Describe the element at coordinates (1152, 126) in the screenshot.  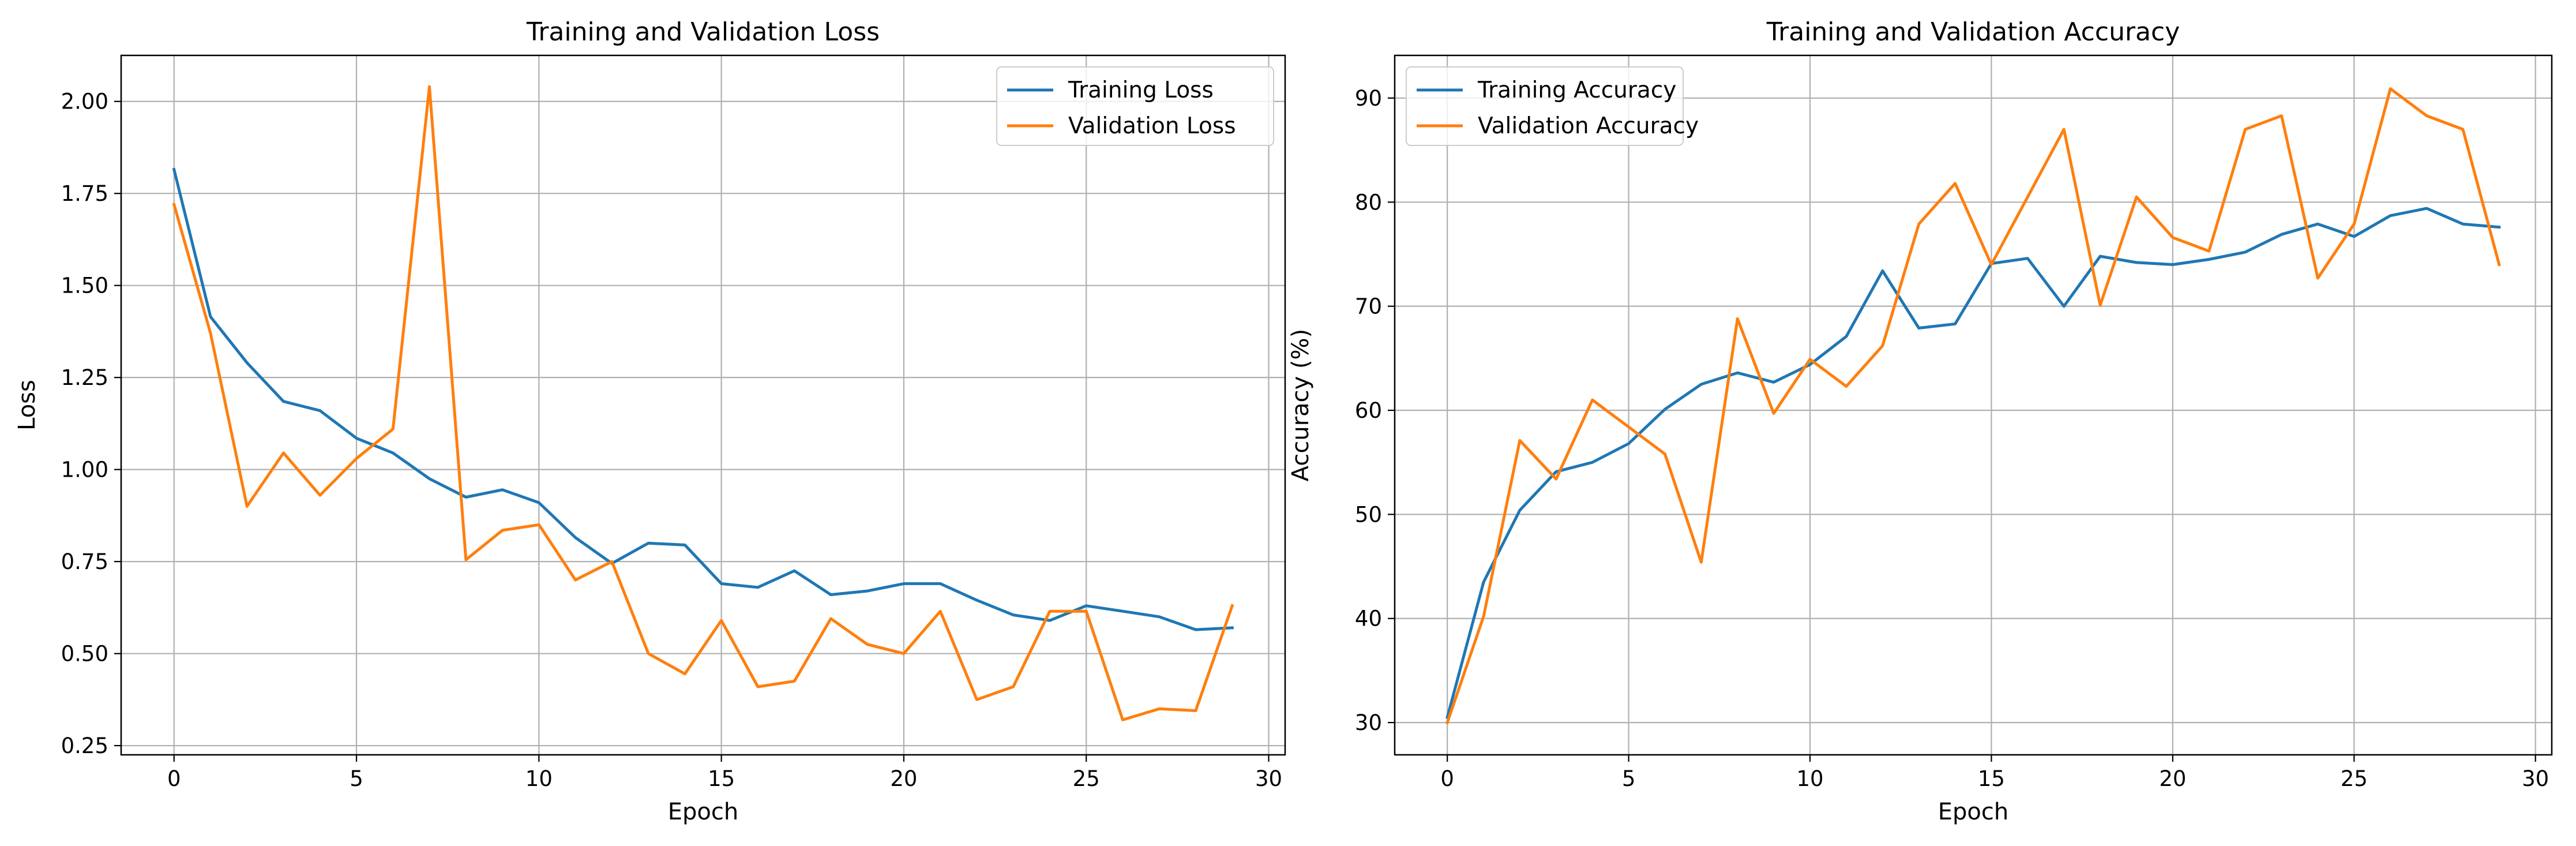
I see `legend-label-2: Validation Loss` at that location.